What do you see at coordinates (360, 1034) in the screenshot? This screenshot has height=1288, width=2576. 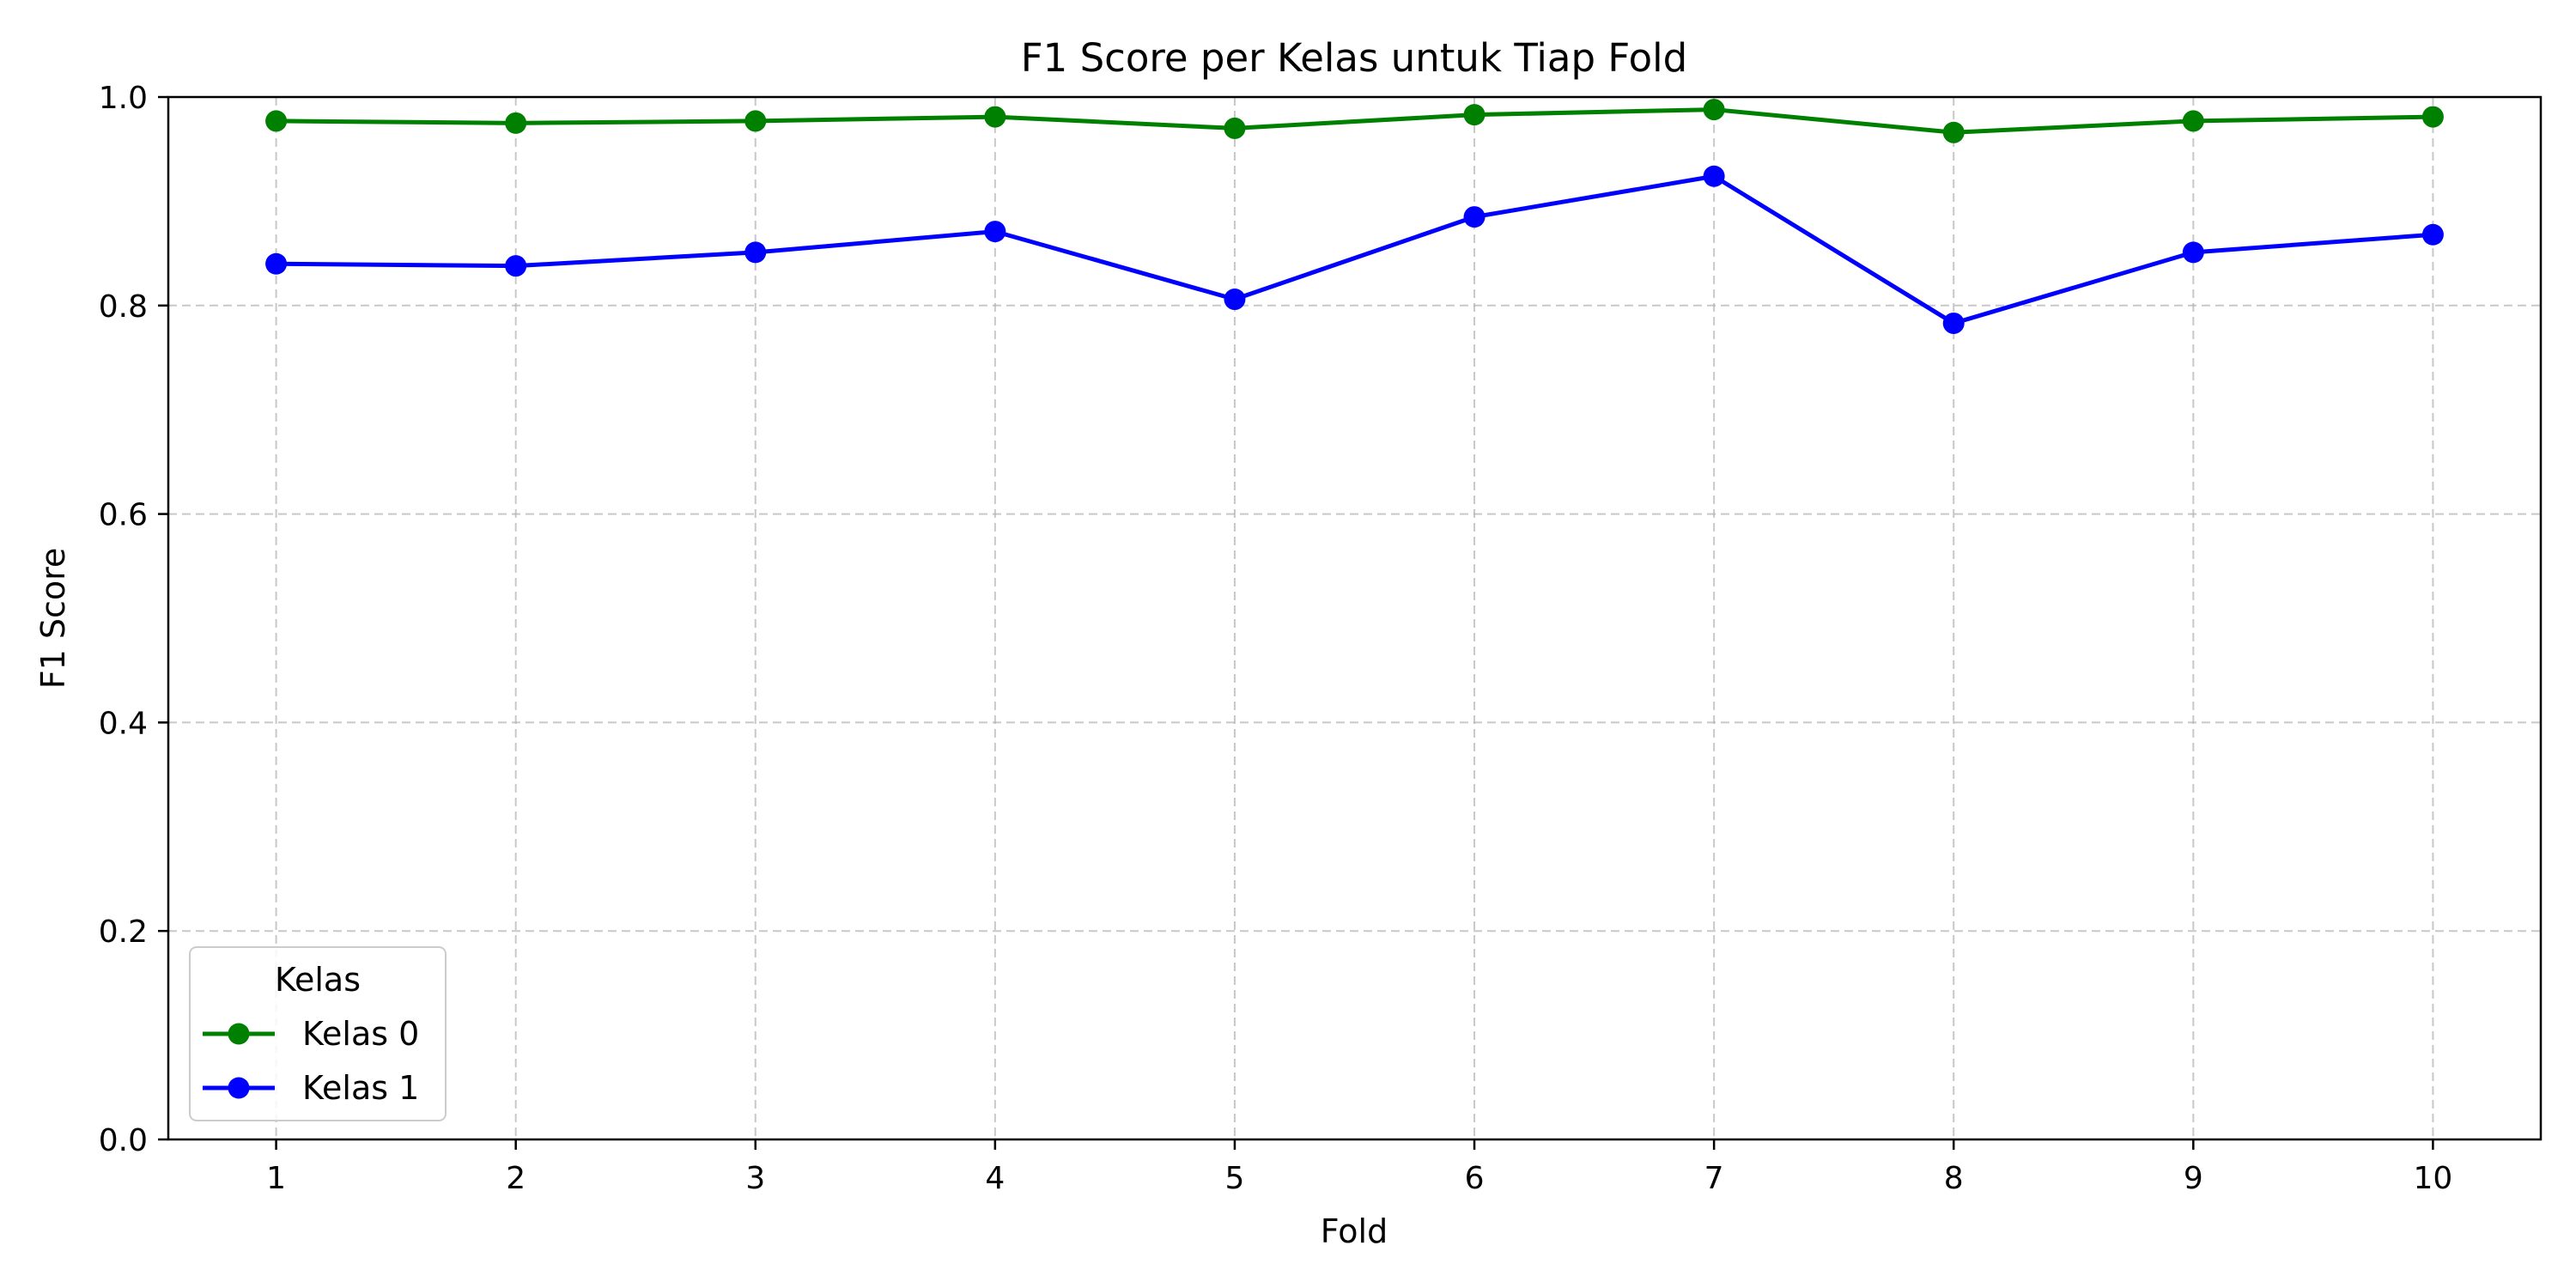 I see `legend-label: Kelas 0` at bounding box center [360, 1034].